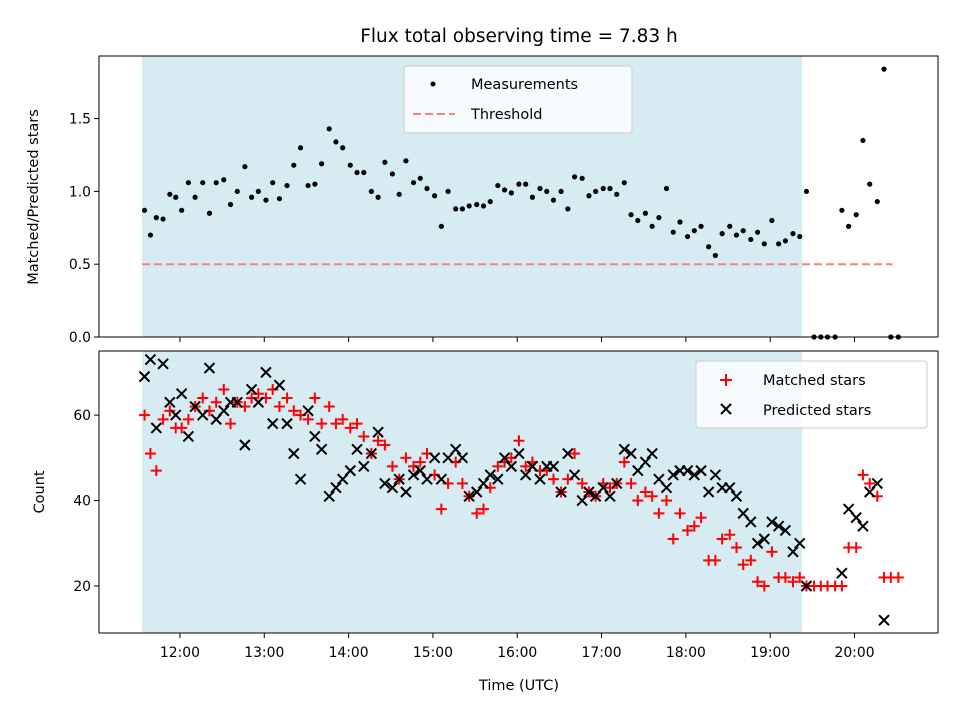 The image size is (960, 720). Describe the element at coordinates (82, 416) in the screenshot. I see `y-tick-label: 60` at that location.